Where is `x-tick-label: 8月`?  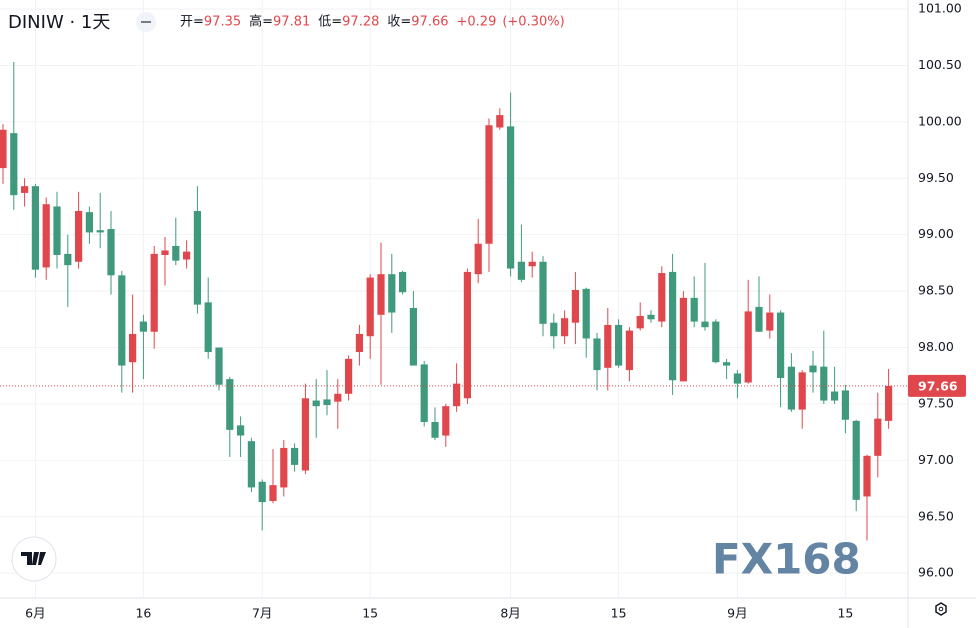
x-tick-label: 8月 is located at coordinates (510, 613).